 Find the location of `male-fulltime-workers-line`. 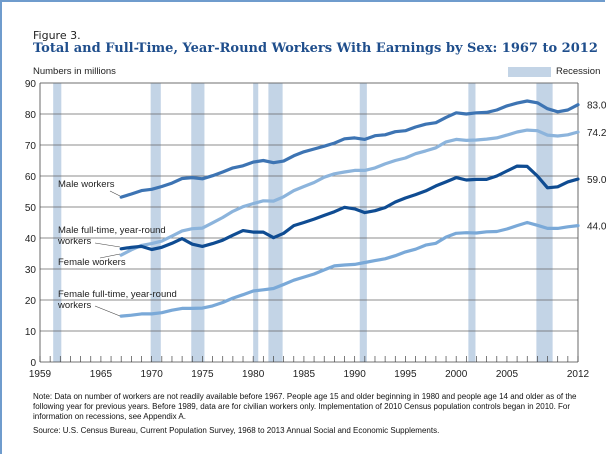

male-fulltime-workers-line is located at coordinates (349, 208).